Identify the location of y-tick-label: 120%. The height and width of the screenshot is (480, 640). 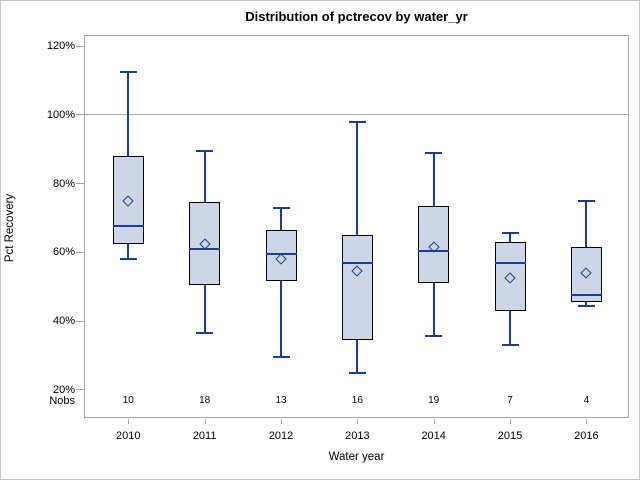
(60, 46).